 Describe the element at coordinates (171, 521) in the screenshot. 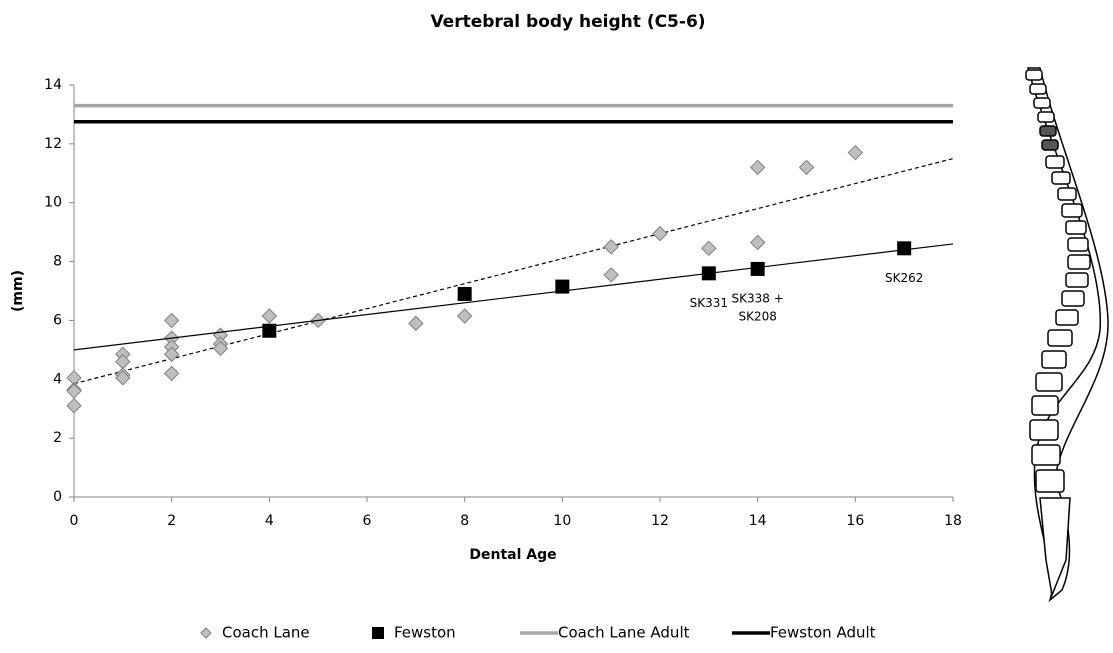

I see `x-tick-label: 2` at that location.